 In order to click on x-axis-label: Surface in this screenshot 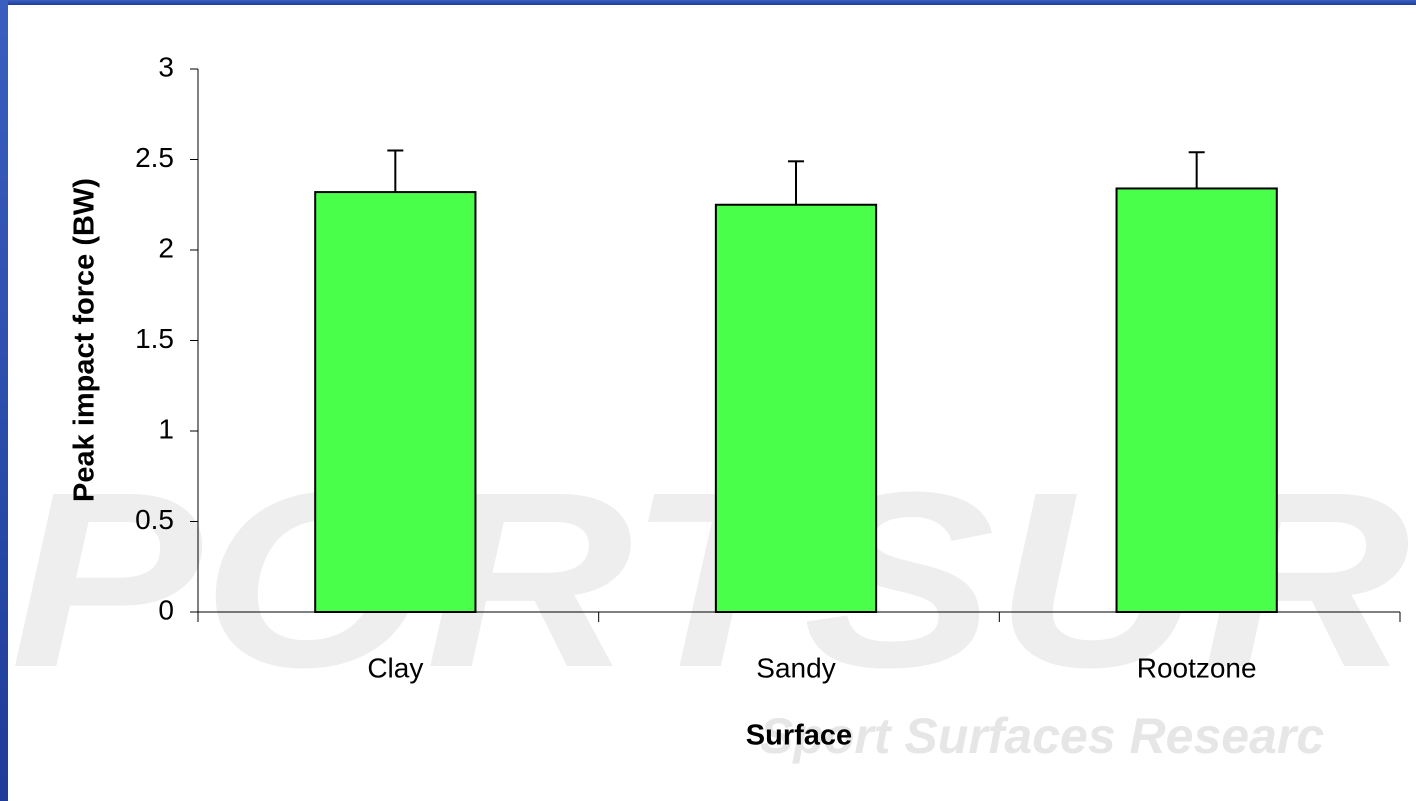, I will do `click(799, 736)`.